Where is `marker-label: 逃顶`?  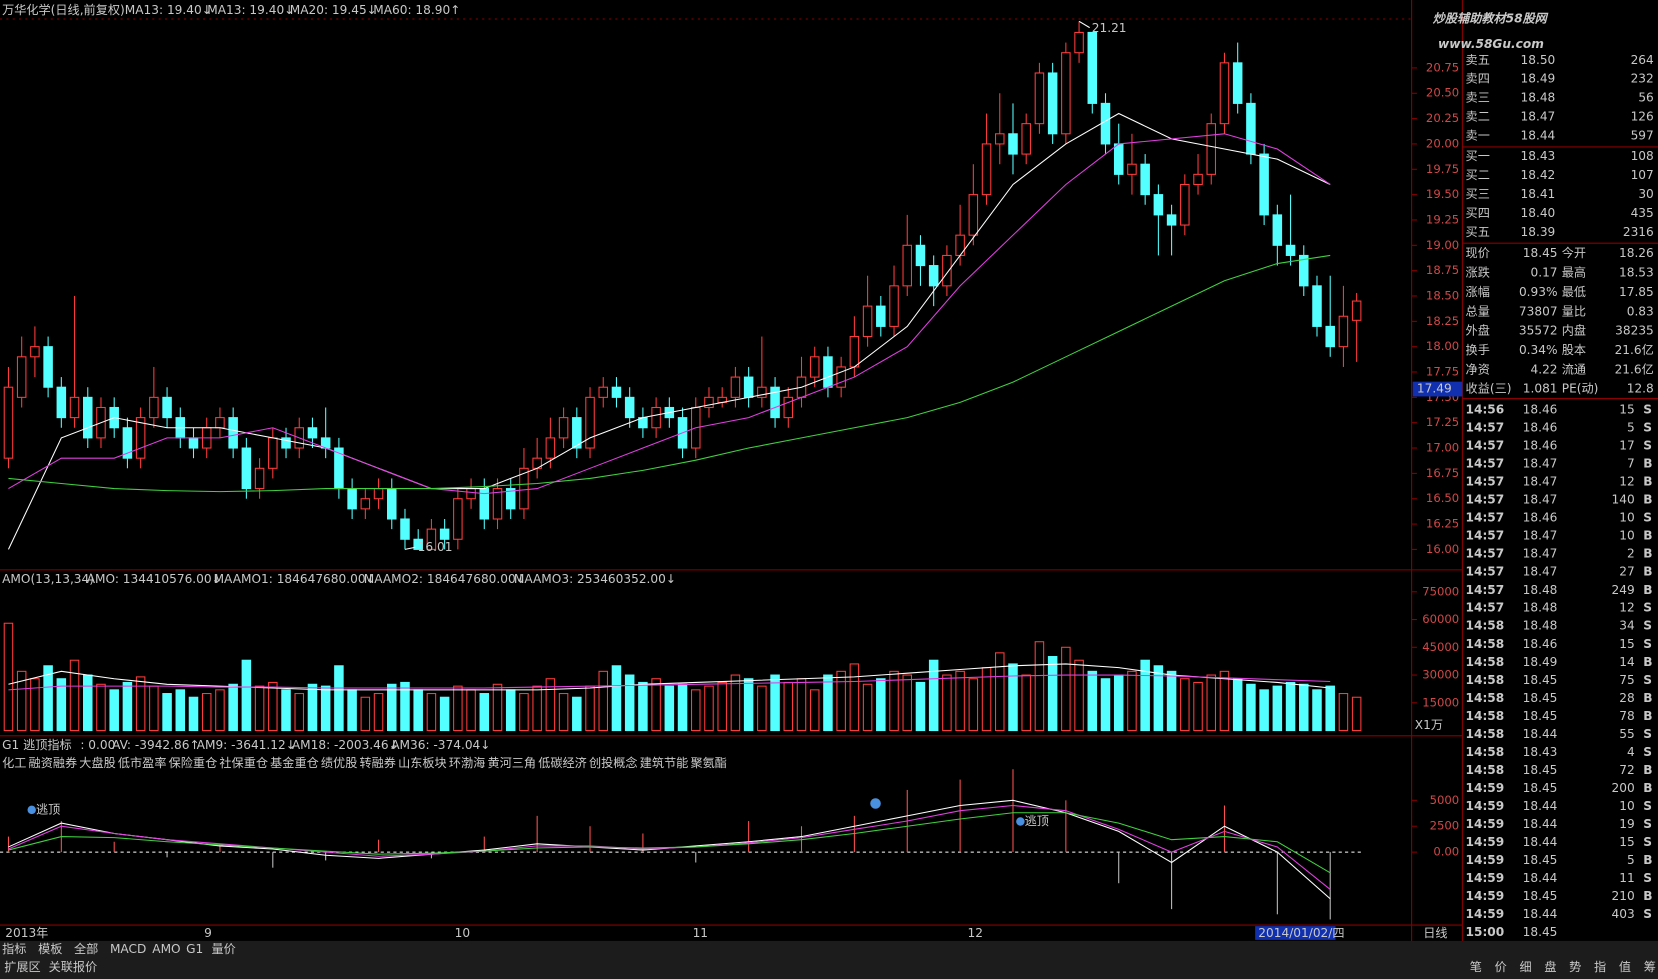 marker-label: 逃顶 is located at coordinates (1037, 821).